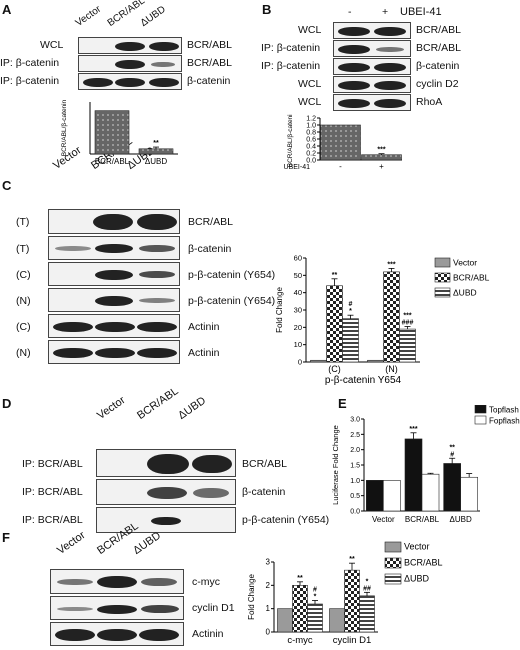 Image resolution: width=520 pixels, height=650 pixels. What do you see at coordinates (23, 301) in the screenshot?
I see `row-left-label: (N)` at bounding box center [23, 301].